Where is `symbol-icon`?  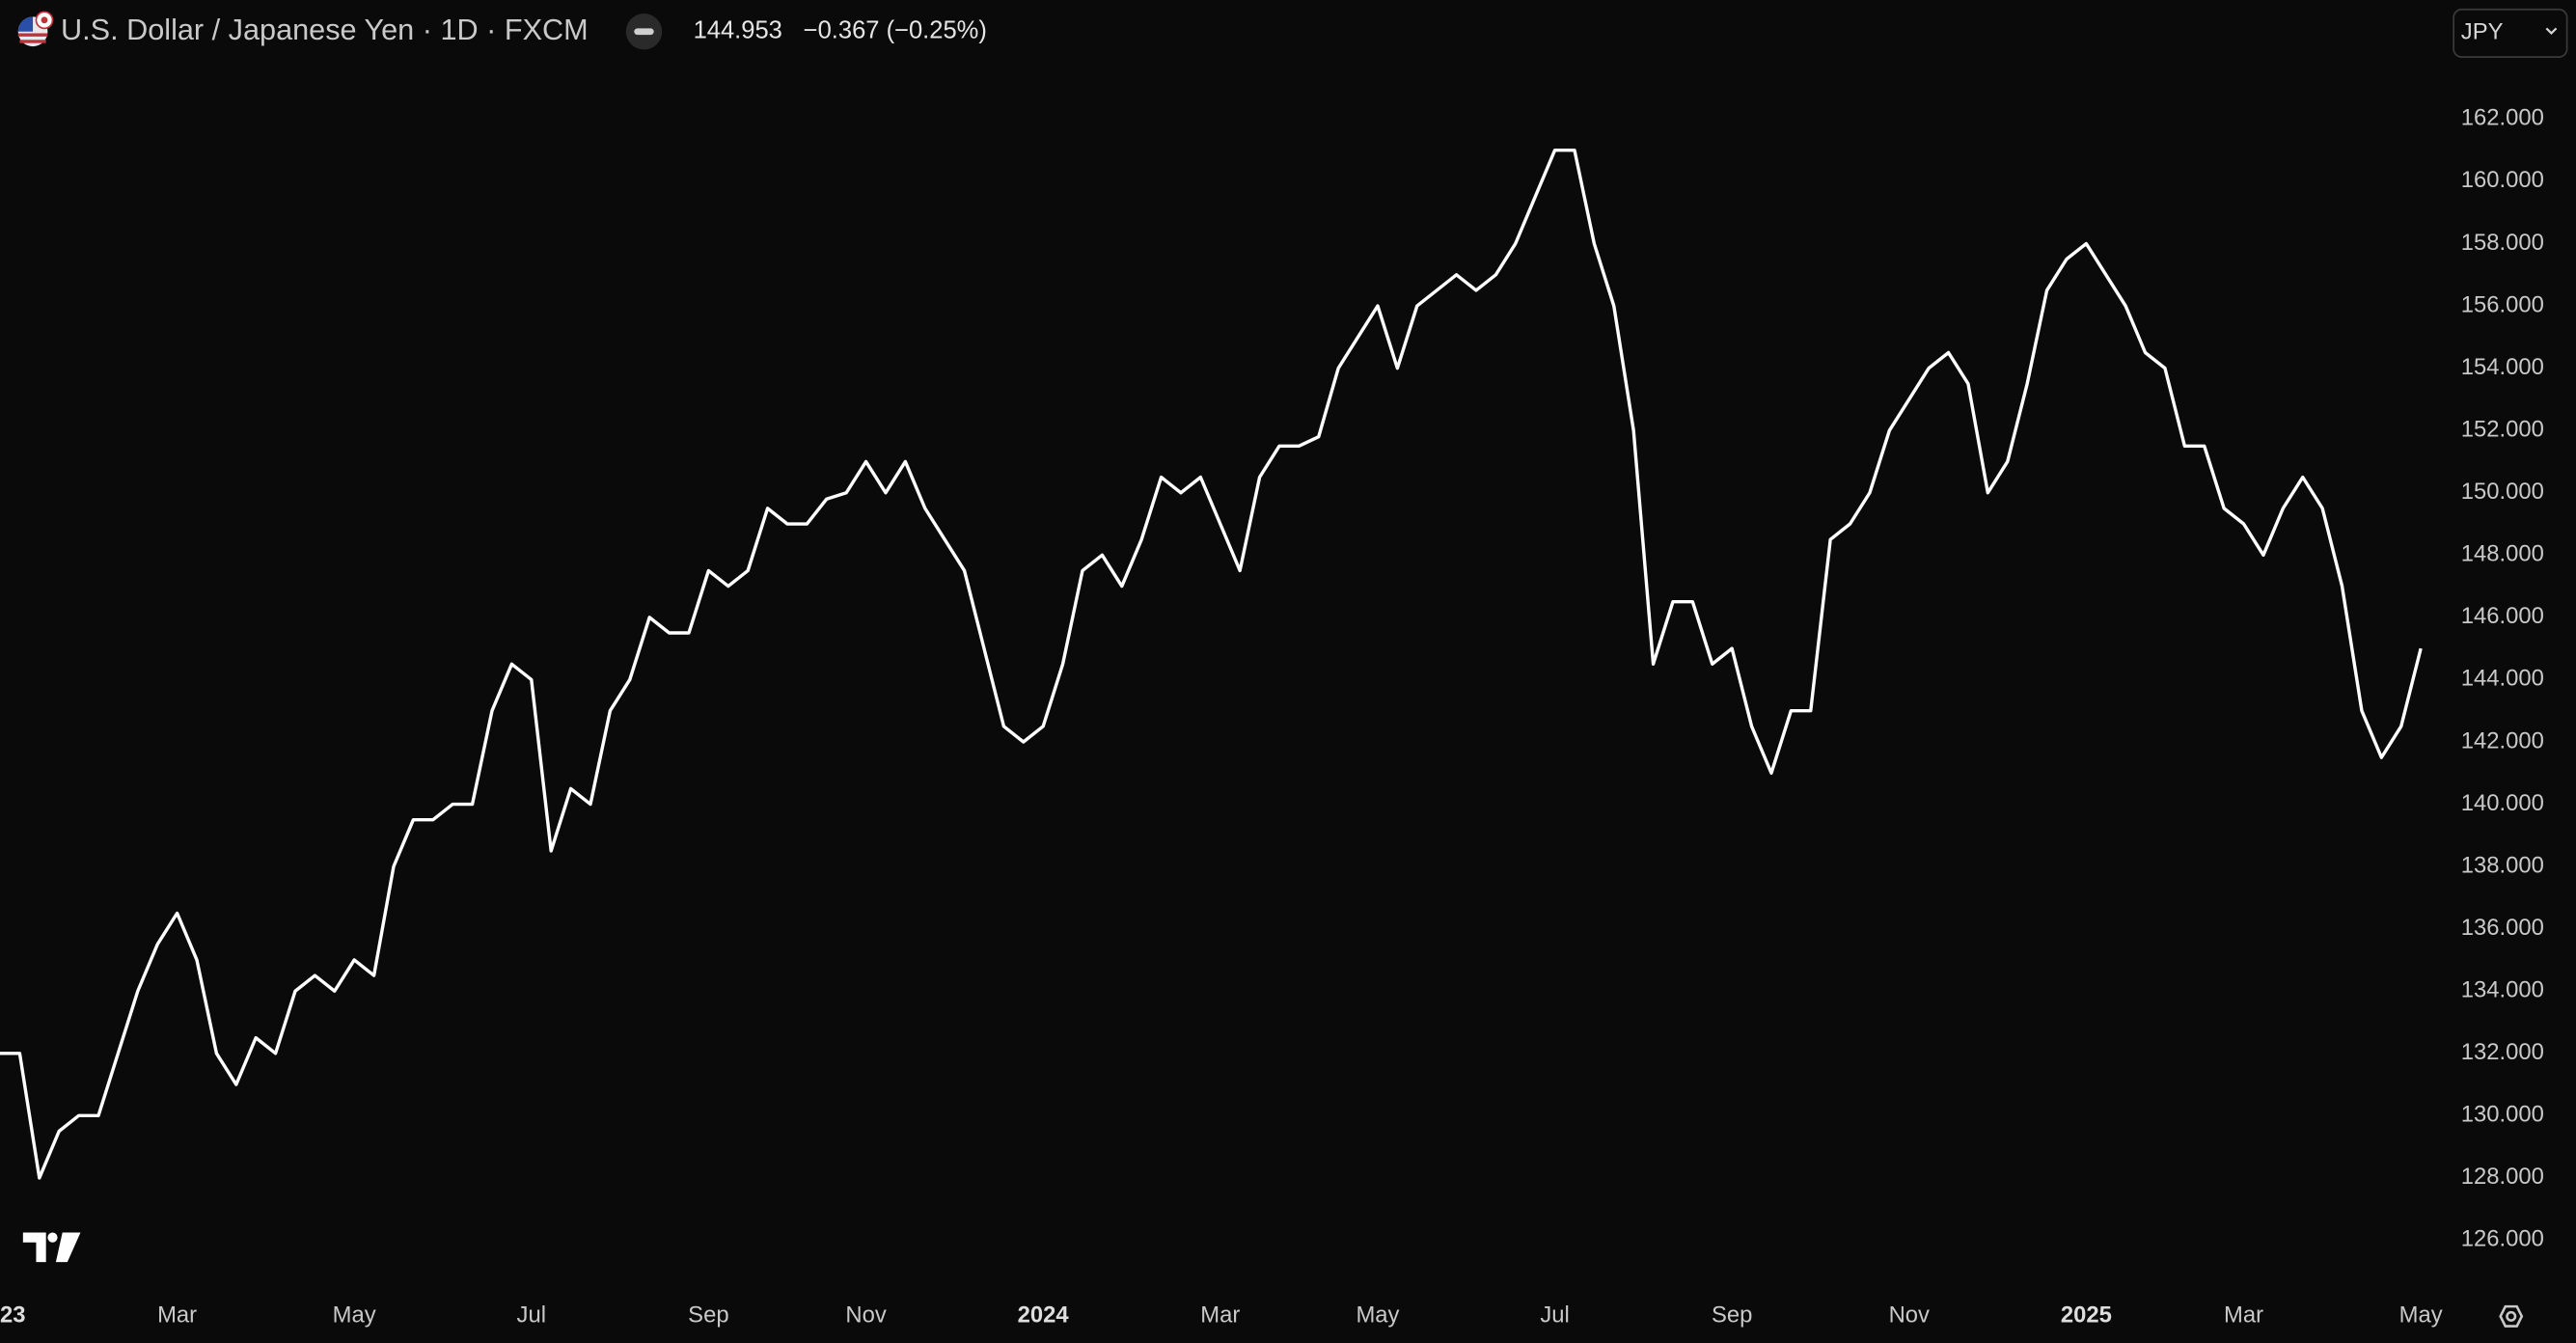 symbol-icon is located at coordinates (36, 29).